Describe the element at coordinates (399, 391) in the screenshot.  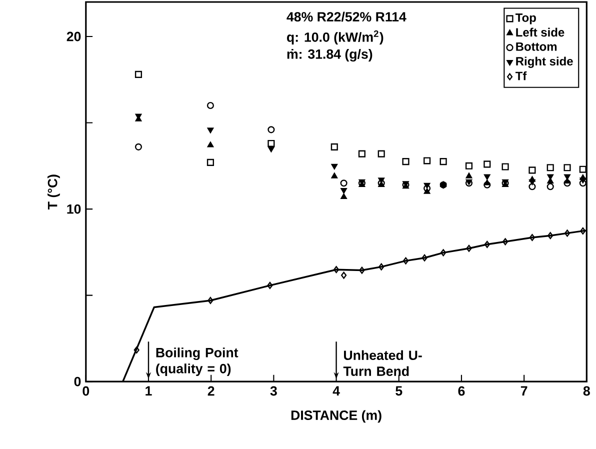
I see `x-tick-label: 5` at that location.